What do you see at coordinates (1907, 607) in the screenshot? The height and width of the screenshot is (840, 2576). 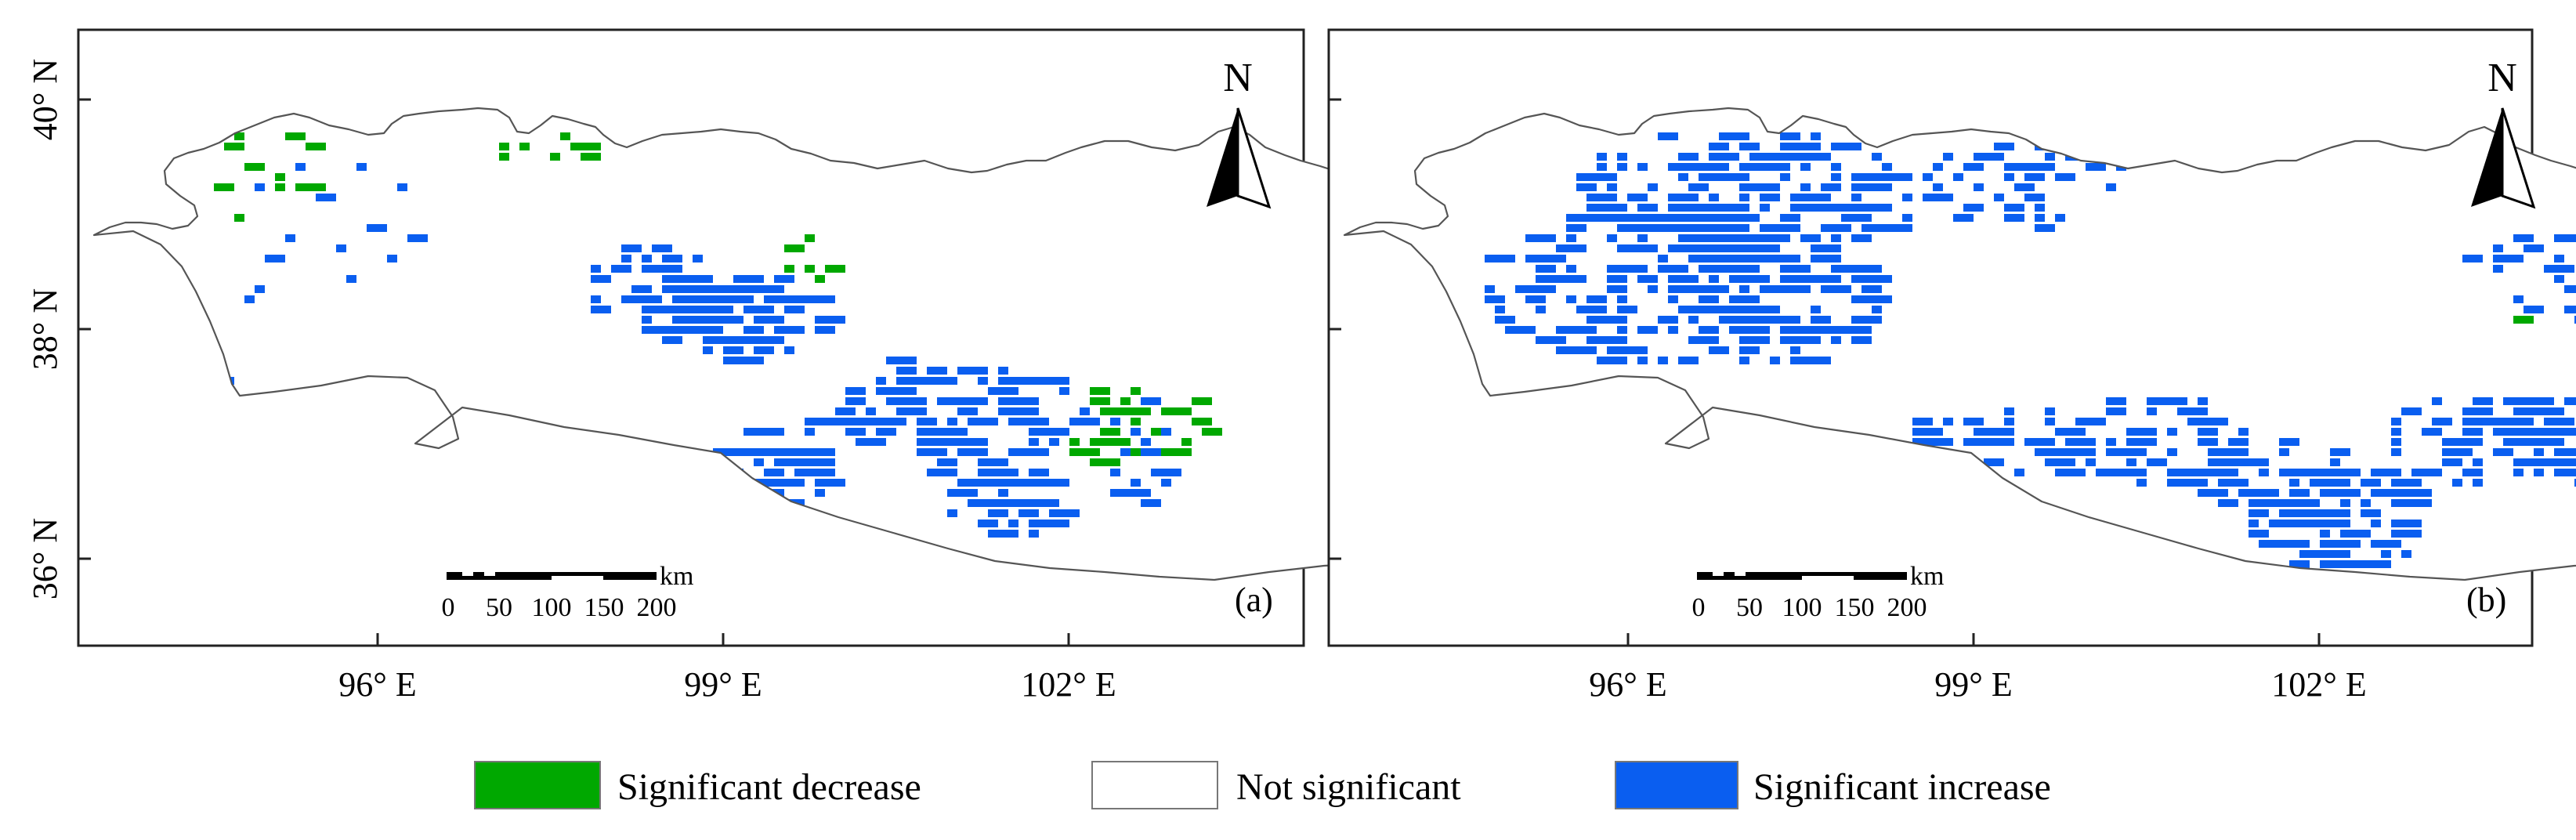 I see `scale-tick-200-b: 200` at bounding box center [1907, 607].